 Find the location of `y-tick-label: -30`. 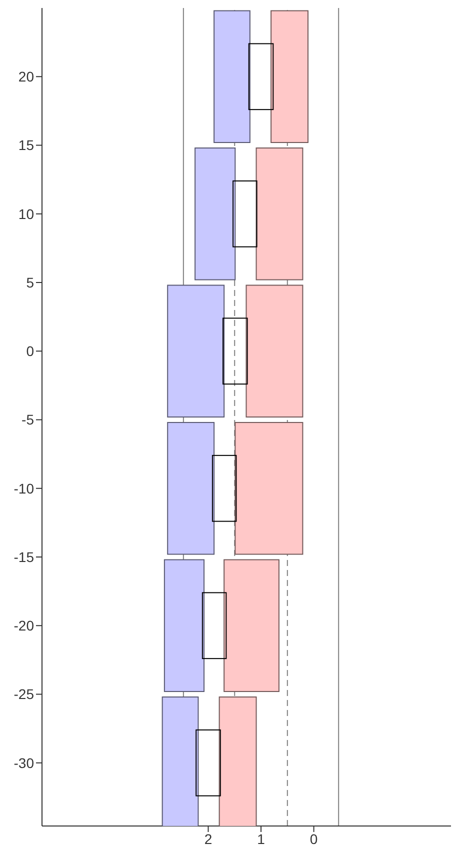

y-tick-label: -30 is located at coordinates (24, 762).